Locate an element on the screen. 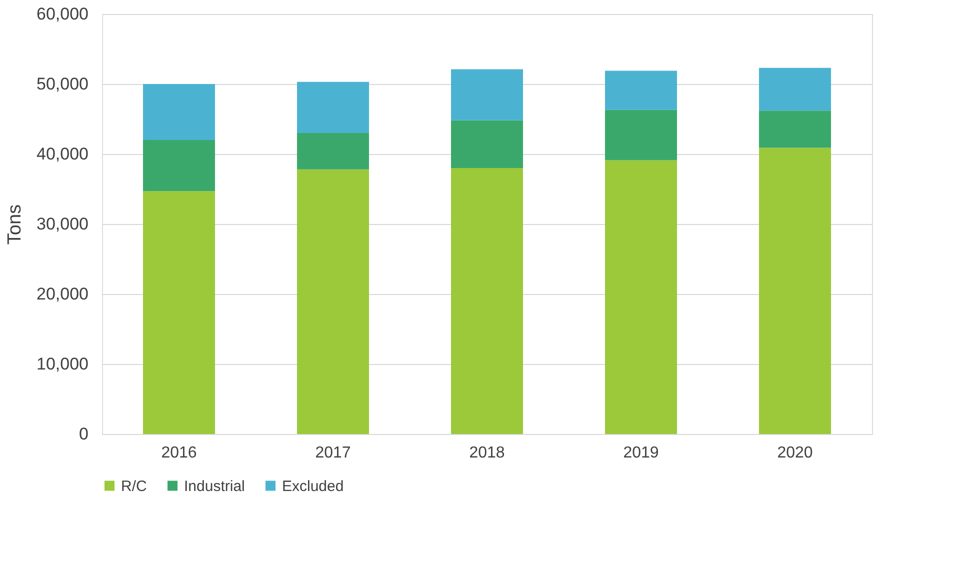 This screenshot has height=582, width=956. x-tick-label: 2018 is located at coordinates (487, 453).